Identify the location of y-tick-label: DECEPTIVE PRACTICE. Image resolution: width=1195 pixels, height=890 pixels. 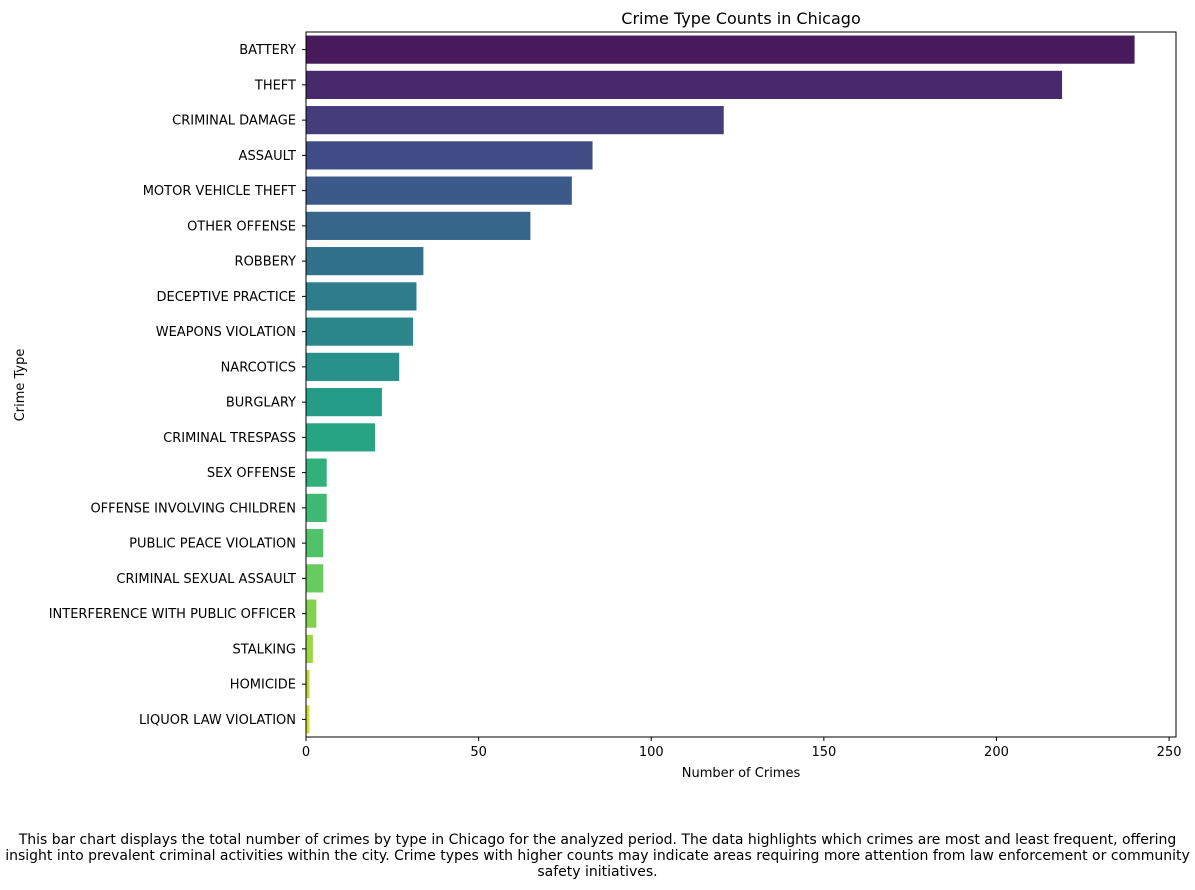
(226, 297).